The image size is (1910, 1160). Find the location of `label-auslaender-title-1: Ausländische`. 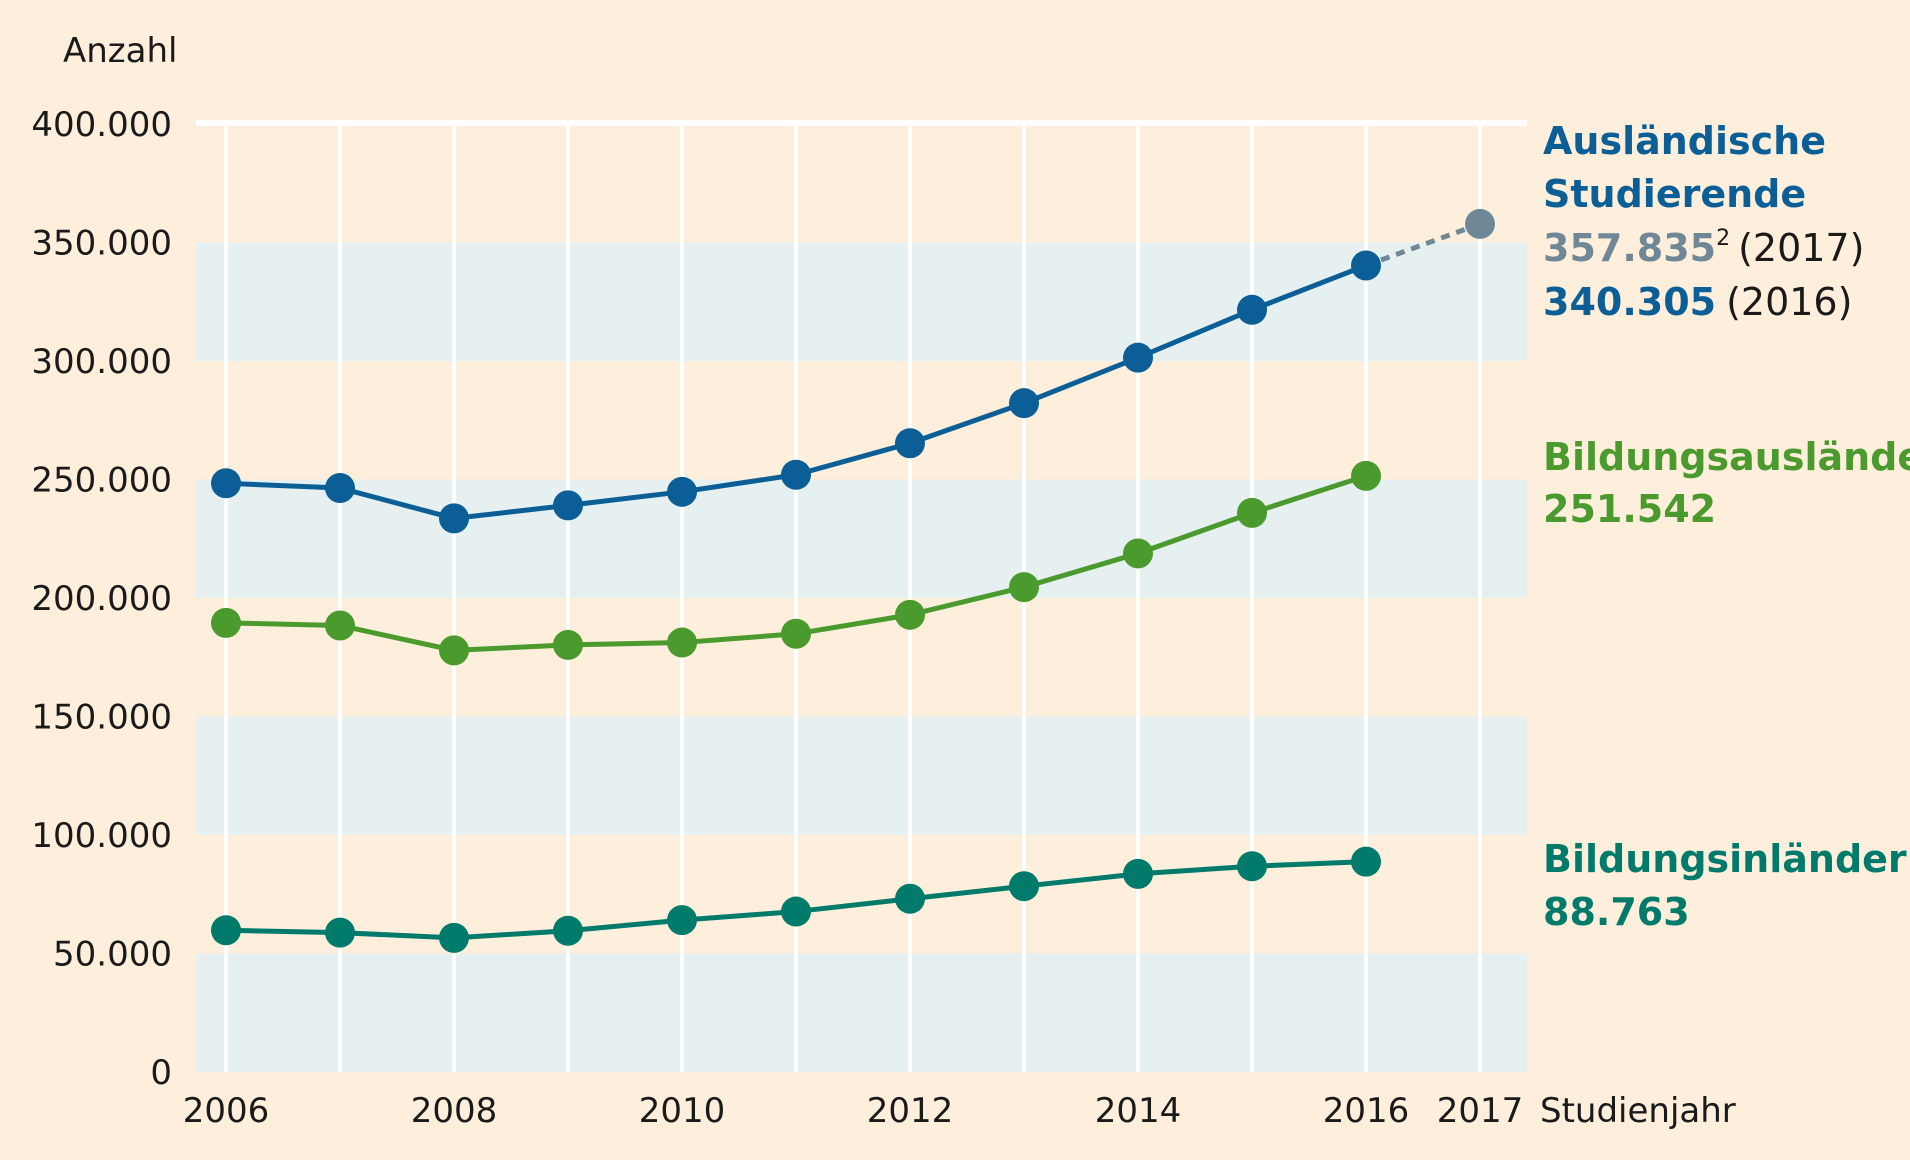

label-auslaender-title-1: Ausländische is located at coordinates (1684, 141).